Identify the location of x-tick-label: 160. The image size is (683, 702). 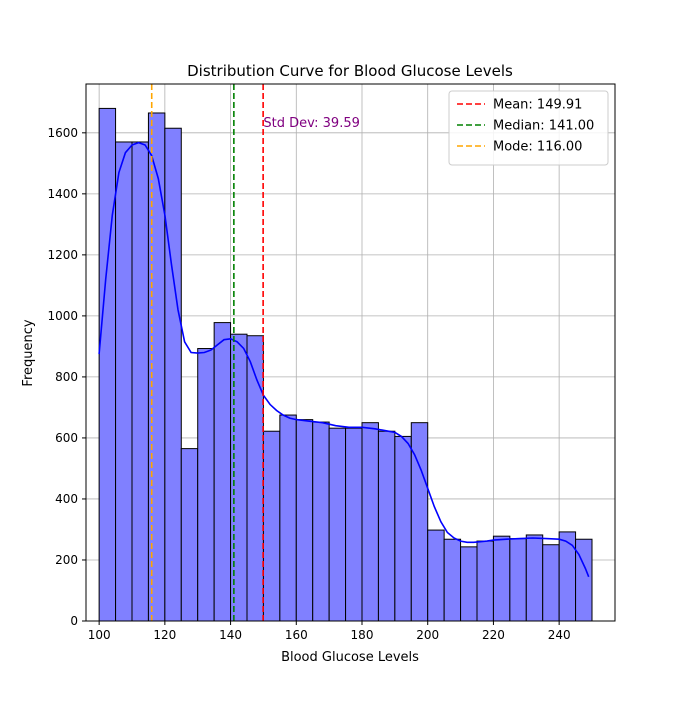
(296, 635).